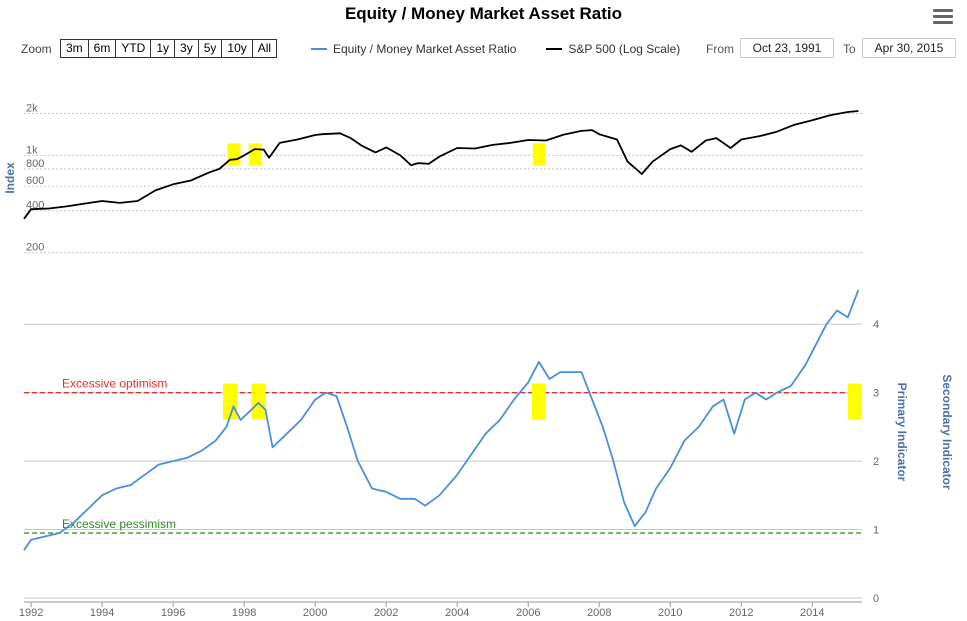 This screenshot has height=621, width=967. What do you see at coordinates (186, 48) in the screenshot?
I see `zoom-button-3y: 3y` at bounding box center [186, 48].